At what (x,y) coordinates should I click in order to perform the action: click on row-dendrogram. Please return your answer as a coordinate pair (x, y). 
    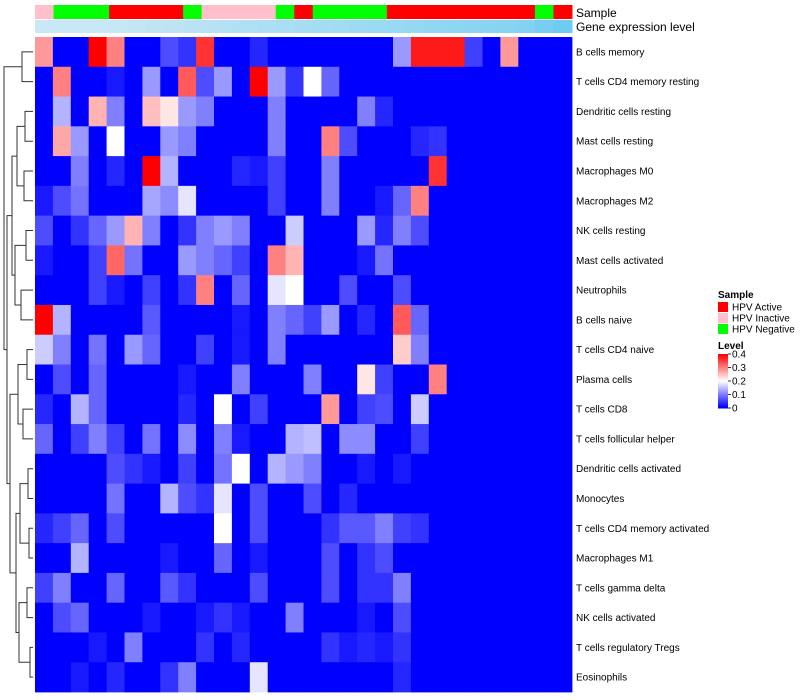
    Looking at the image, I should click on (18, 364).